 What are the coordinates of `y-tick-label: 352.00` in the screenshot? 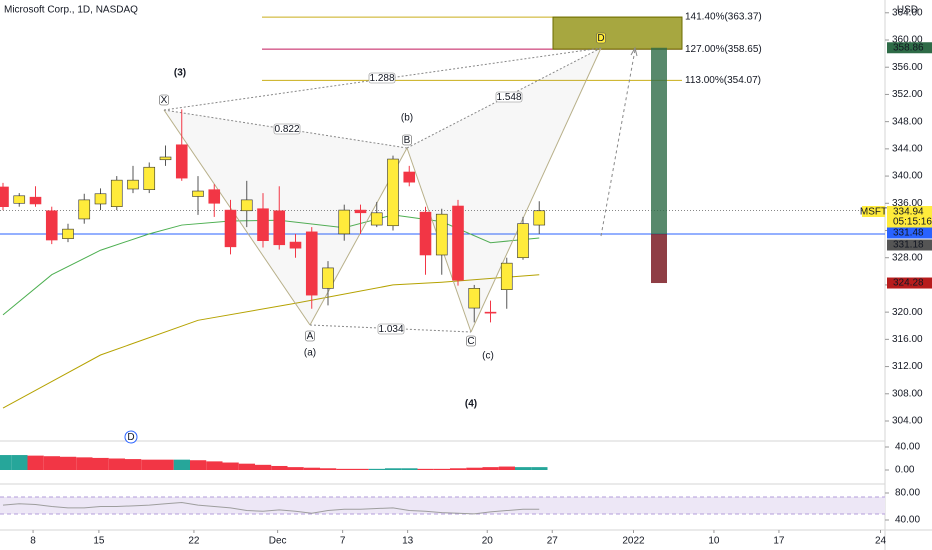 It's located at (907, 94).